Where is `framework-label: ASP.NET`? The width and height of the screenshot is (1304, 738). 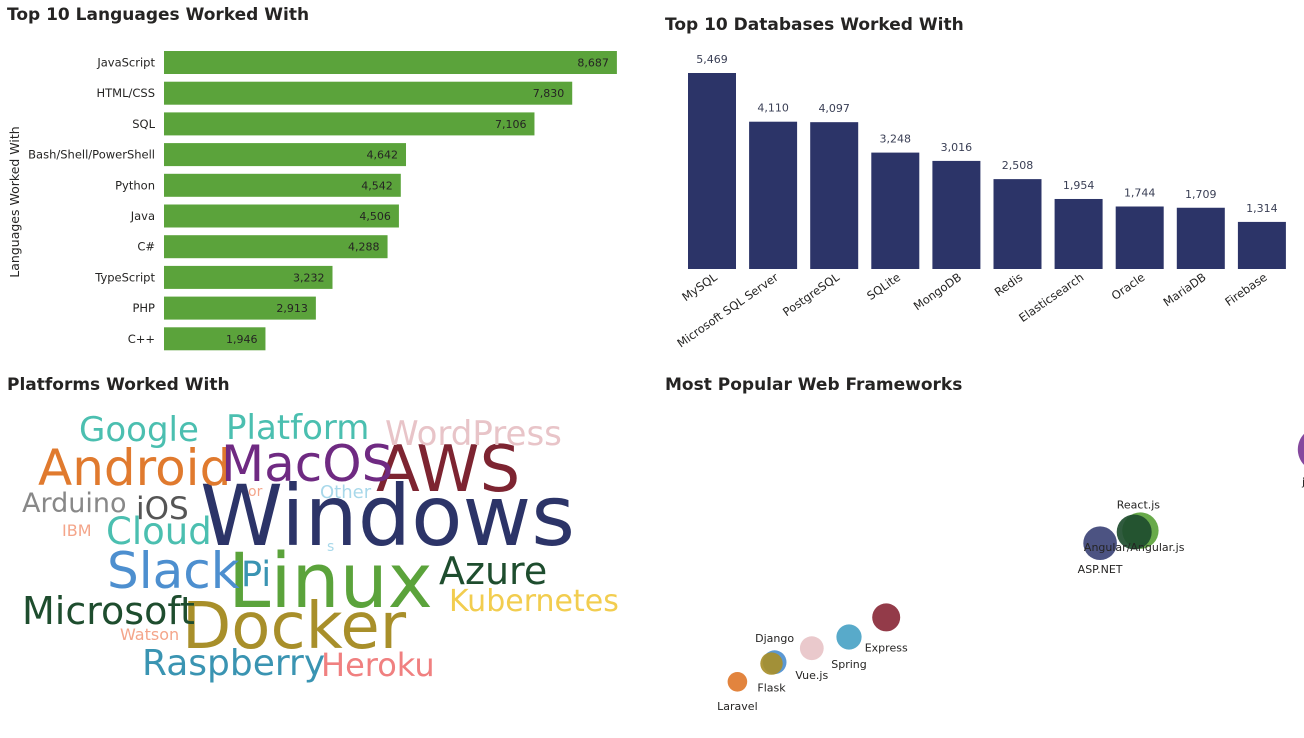
framework-label: ASP.NET is located at coordinates (1100, 569).